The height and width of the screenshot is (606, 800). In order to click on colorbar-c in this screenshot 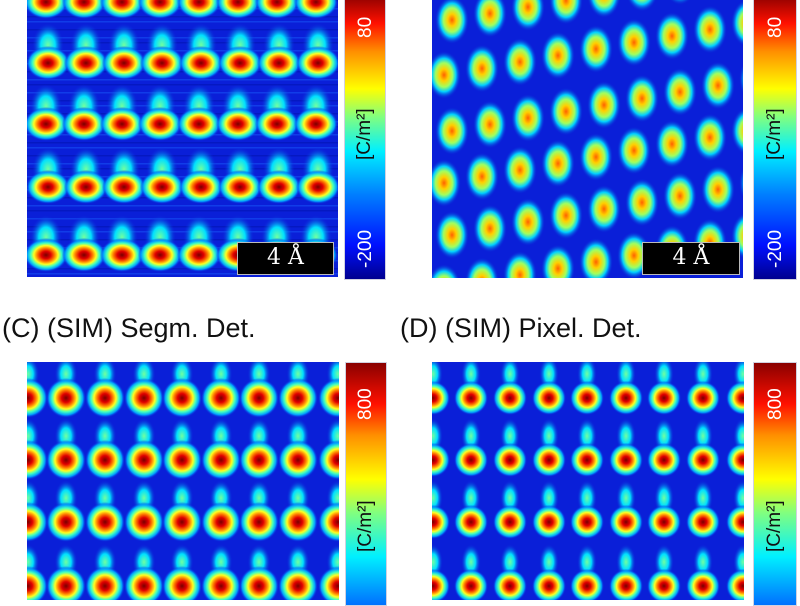, I will do `click(366, 484)`.